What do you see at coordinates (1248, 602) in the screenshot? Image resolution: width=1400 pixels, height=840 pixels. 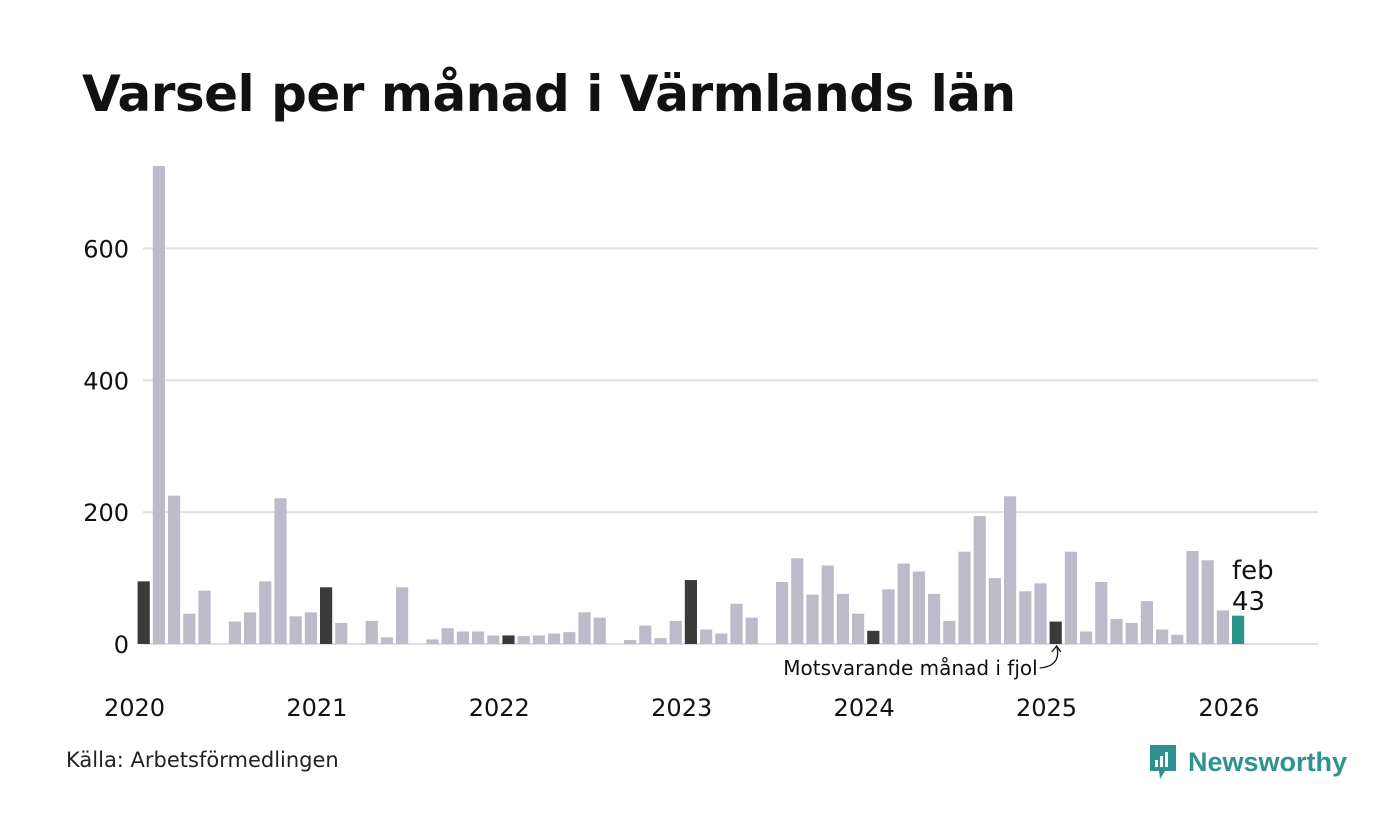 I see `callout-value-label: 43` at bounding box center [1248, 602].